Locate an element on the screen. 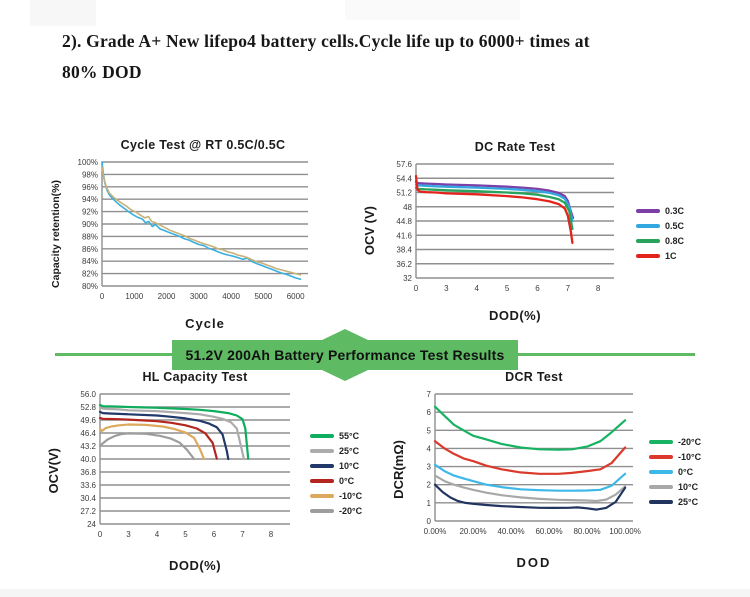  y-tick-label: 96% is located at coordinates (90, 187).